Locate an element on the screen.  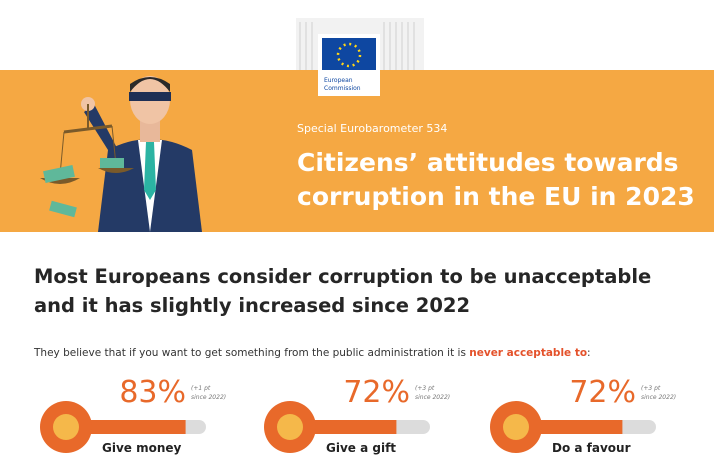
caption: Give money is located at coordinates (142, 448).